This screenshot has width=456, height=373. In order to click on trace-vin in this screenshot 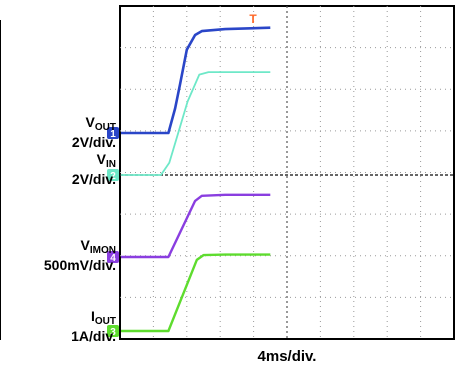, I will do `click(196, 123)`.